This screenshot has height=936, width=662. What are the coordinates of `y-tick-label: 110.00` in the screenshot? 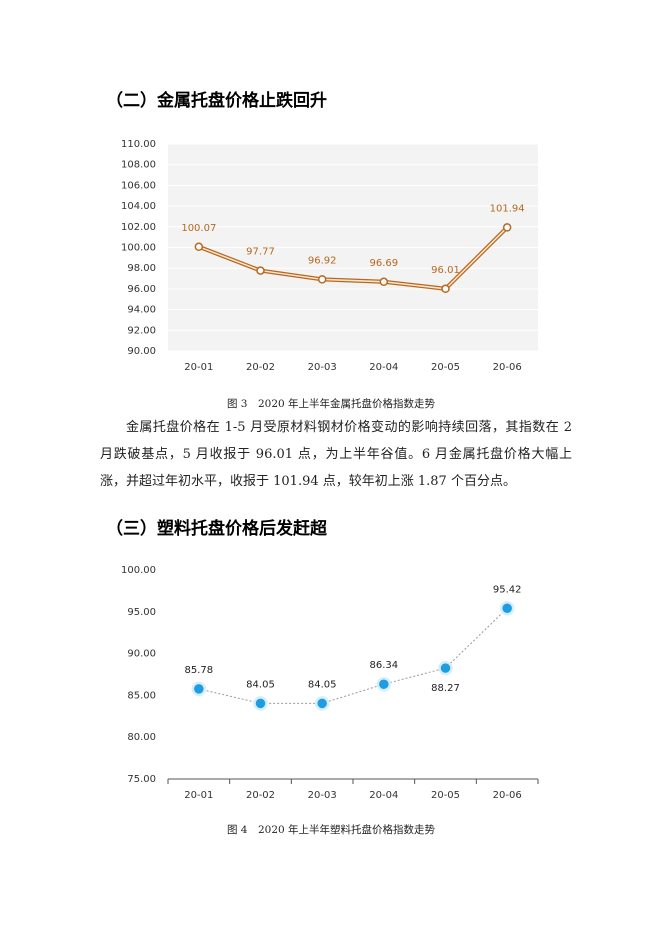 It's located at (138, 144).